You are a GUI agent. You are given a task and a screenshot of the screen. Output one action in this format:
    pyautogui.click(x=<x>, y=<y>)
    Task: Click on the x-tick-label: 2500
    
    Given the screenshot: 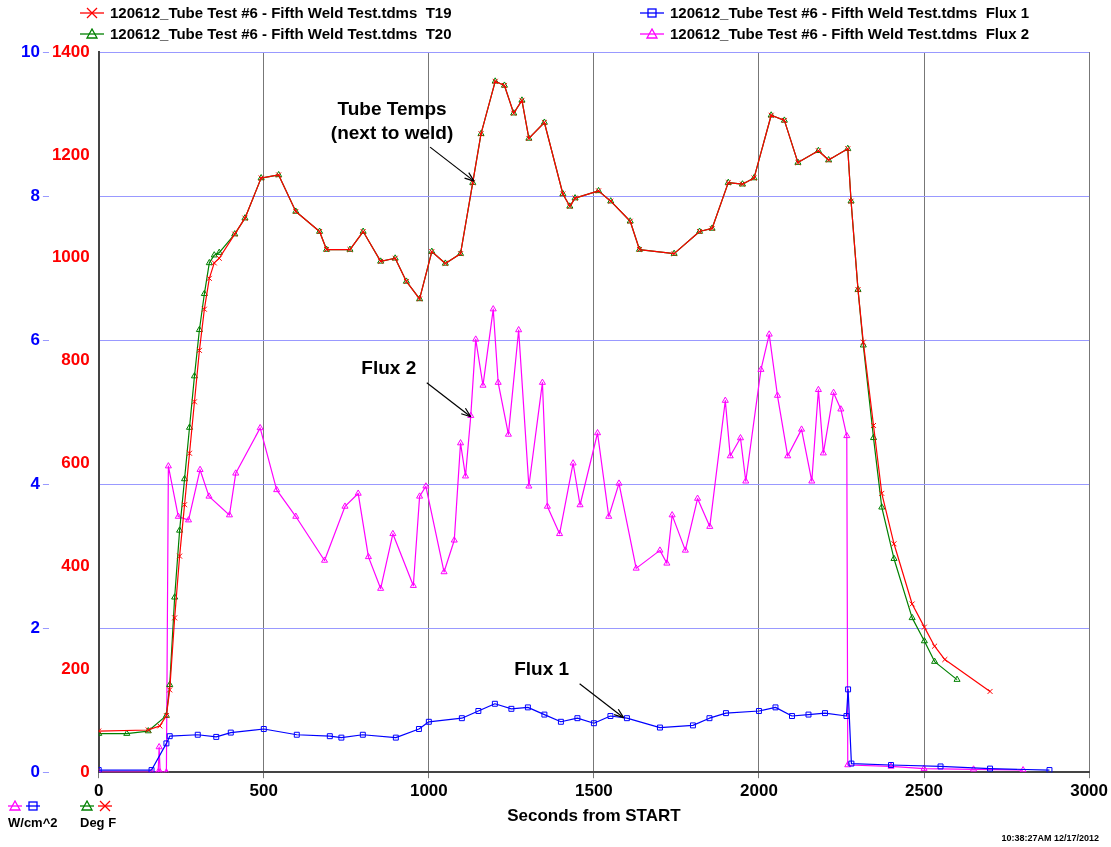 What is the action you would take?
    pyautogui.click(x=924, y=791)
    